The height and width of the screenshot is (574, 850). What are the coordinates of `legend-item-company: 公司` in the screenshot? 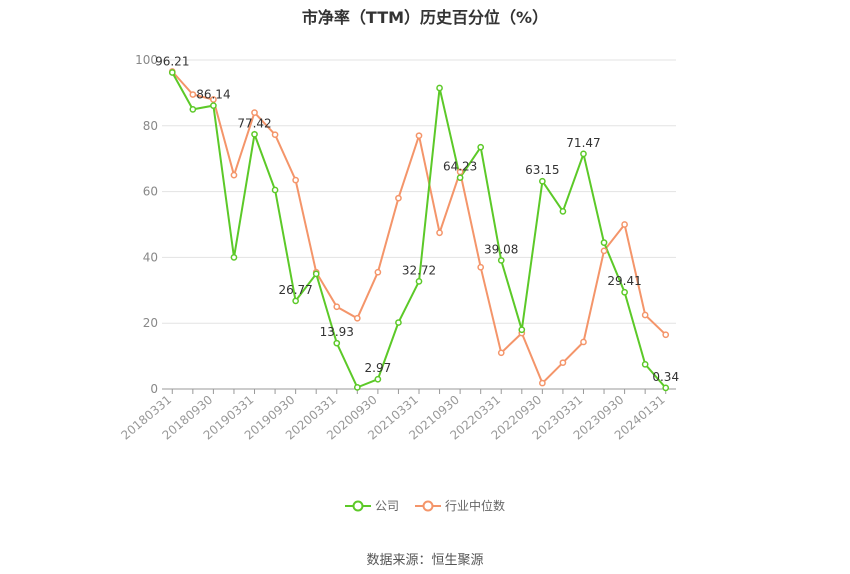 It's located at (371, 505).